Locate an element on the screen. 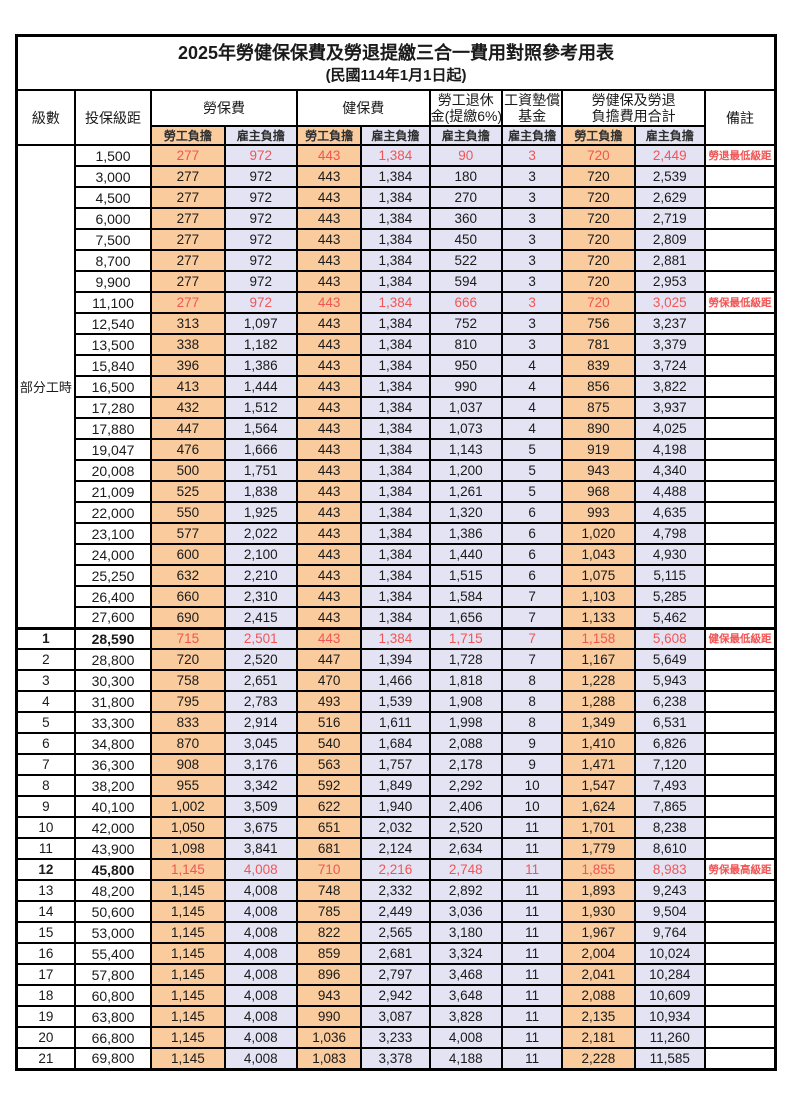 This screenshot has height=1120, width=791. pension-employer-cell: 594 is located at coordinates (465, 281).